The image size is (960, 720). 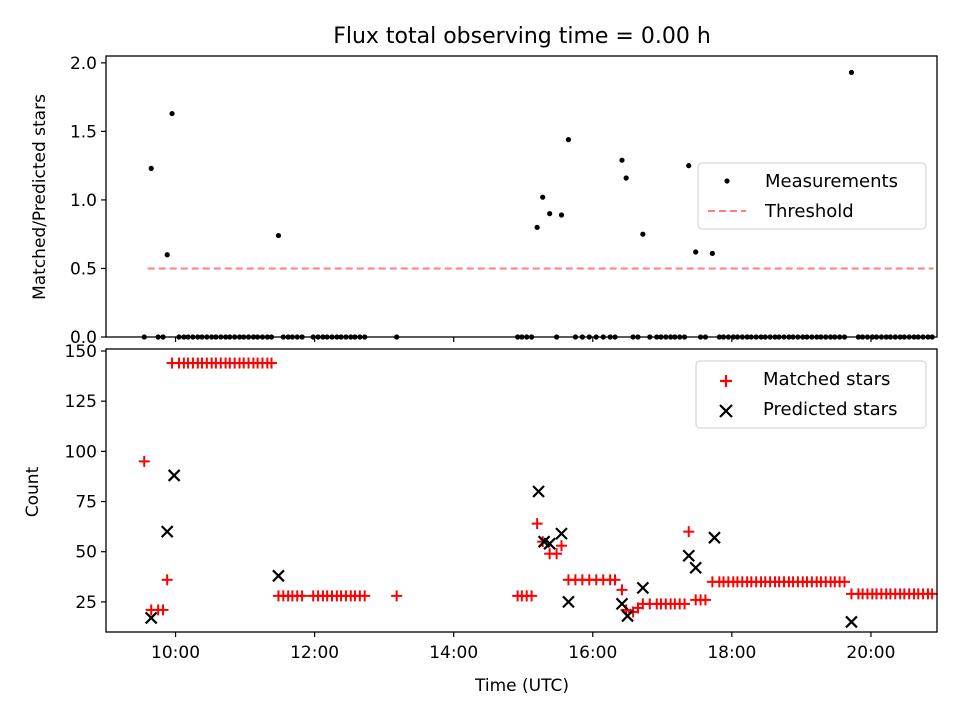 What do you see at coordinates (592, 653) in the screenshot?
I see `x-tick-label: 16:00` at bounding box center [592, 653].